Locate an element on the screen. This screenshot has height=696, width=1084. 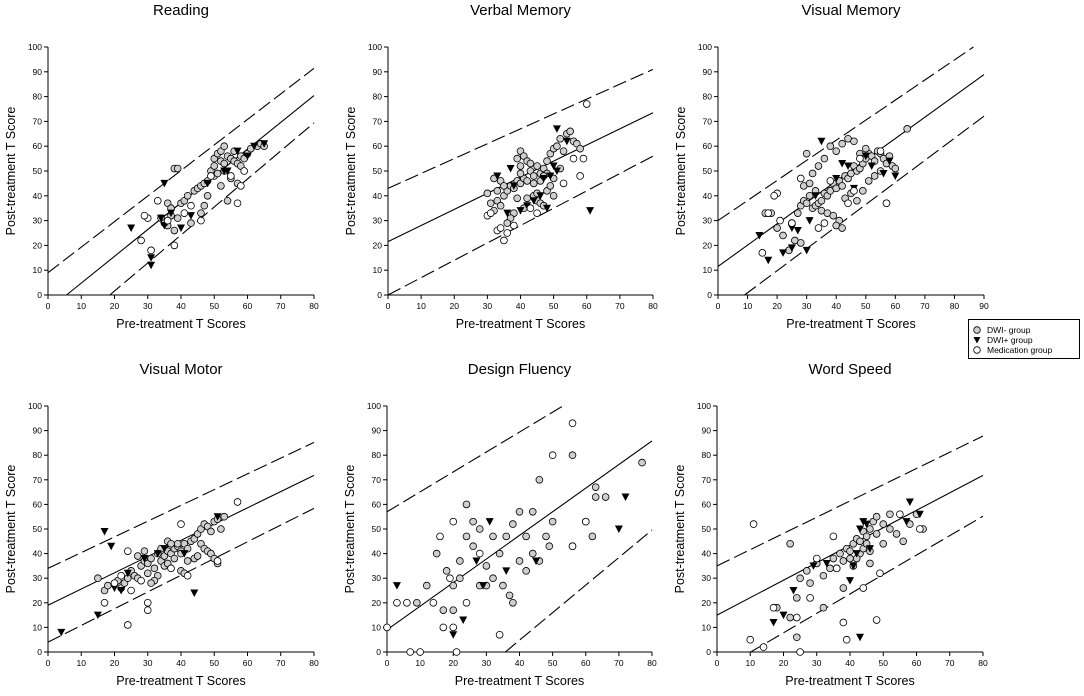
x-tick-label: 80 is located at coordinates (314, 306).